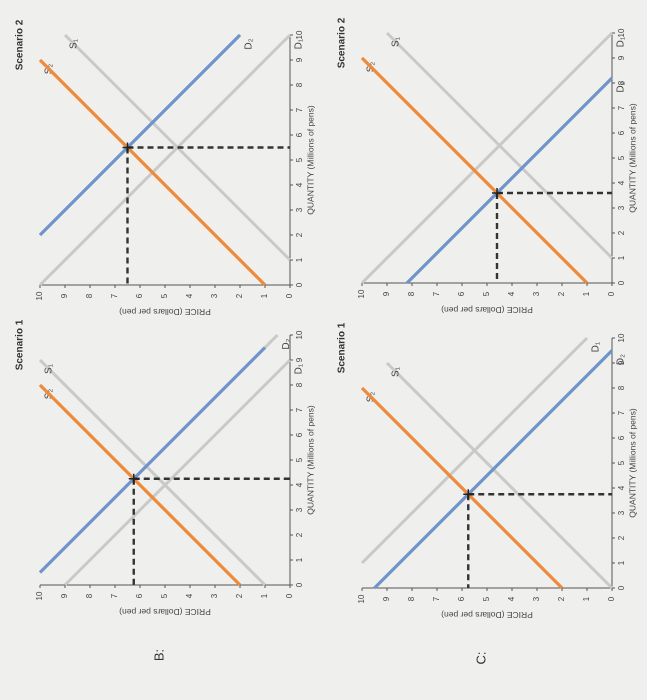 This screenshot has height=700, width=647. I want to click on panel-label: B:, so click(158, 655).